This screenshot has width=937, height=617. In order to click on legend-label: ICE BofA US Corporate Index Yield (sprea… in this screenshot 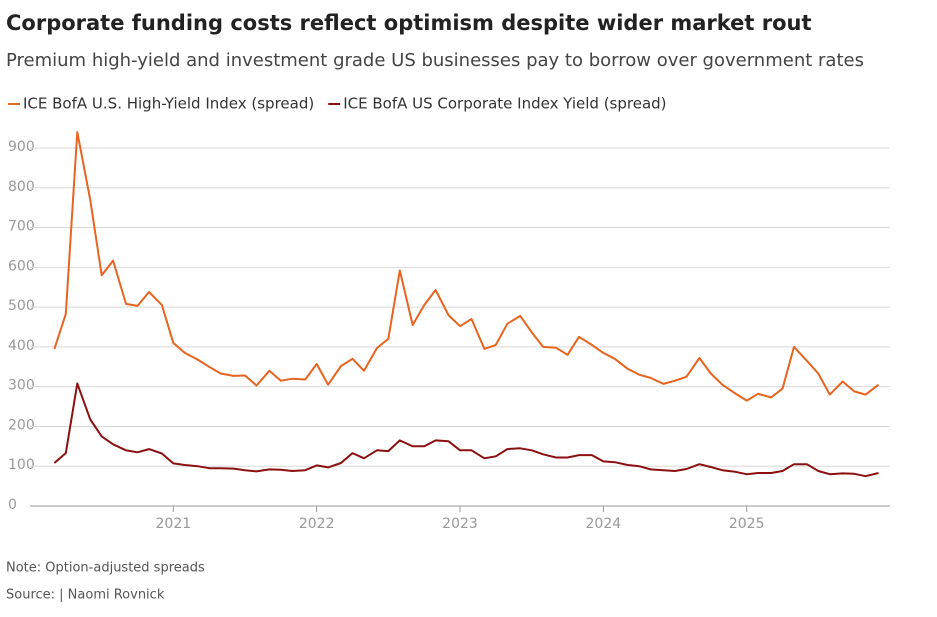, I will do `click(504, 104)`.